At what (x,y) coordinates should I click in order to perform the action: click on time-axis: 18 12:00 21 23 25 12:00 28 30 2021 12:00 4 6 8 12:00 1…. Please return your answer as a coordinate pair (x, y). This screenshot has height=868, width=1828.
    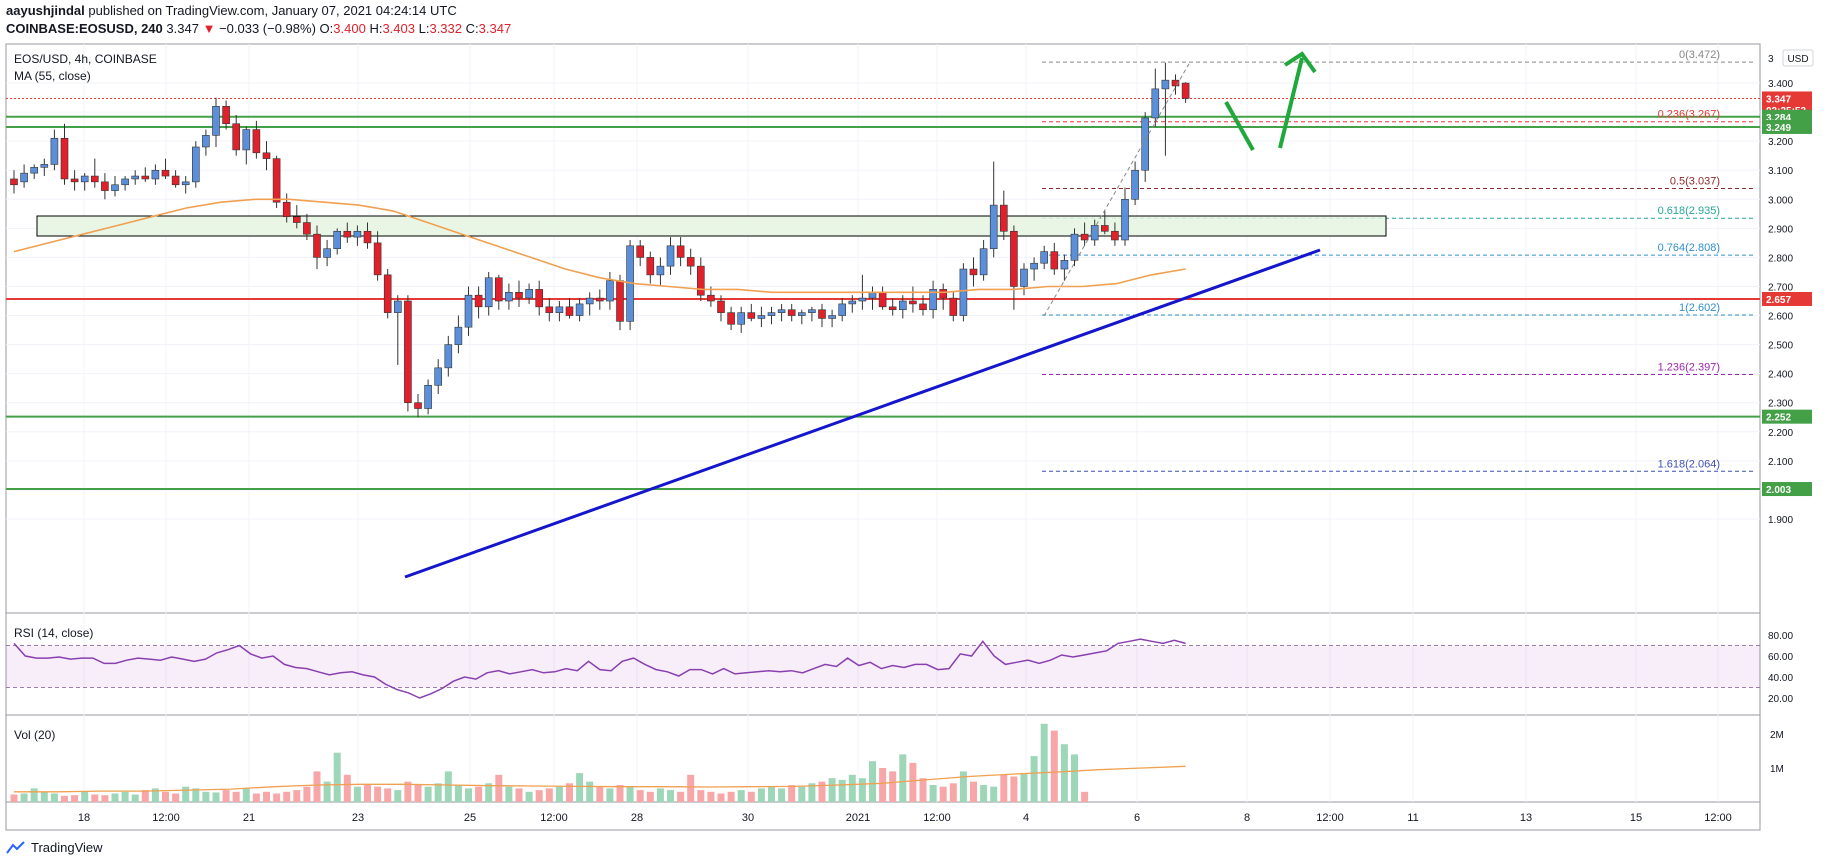
    Looking at the image, I should click on (905, 818).